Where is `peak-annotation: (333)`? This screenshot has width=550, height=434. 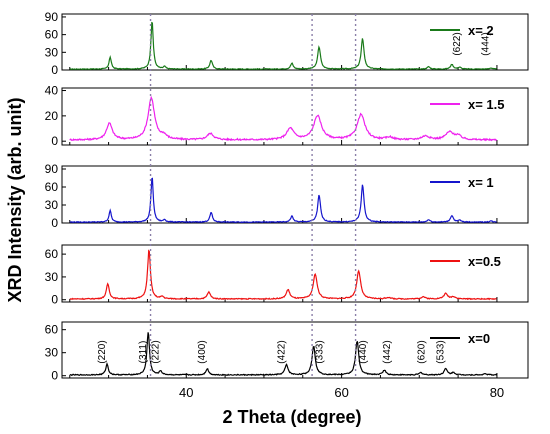
peak-annotation: (333) is located at coordinates (320, 351).